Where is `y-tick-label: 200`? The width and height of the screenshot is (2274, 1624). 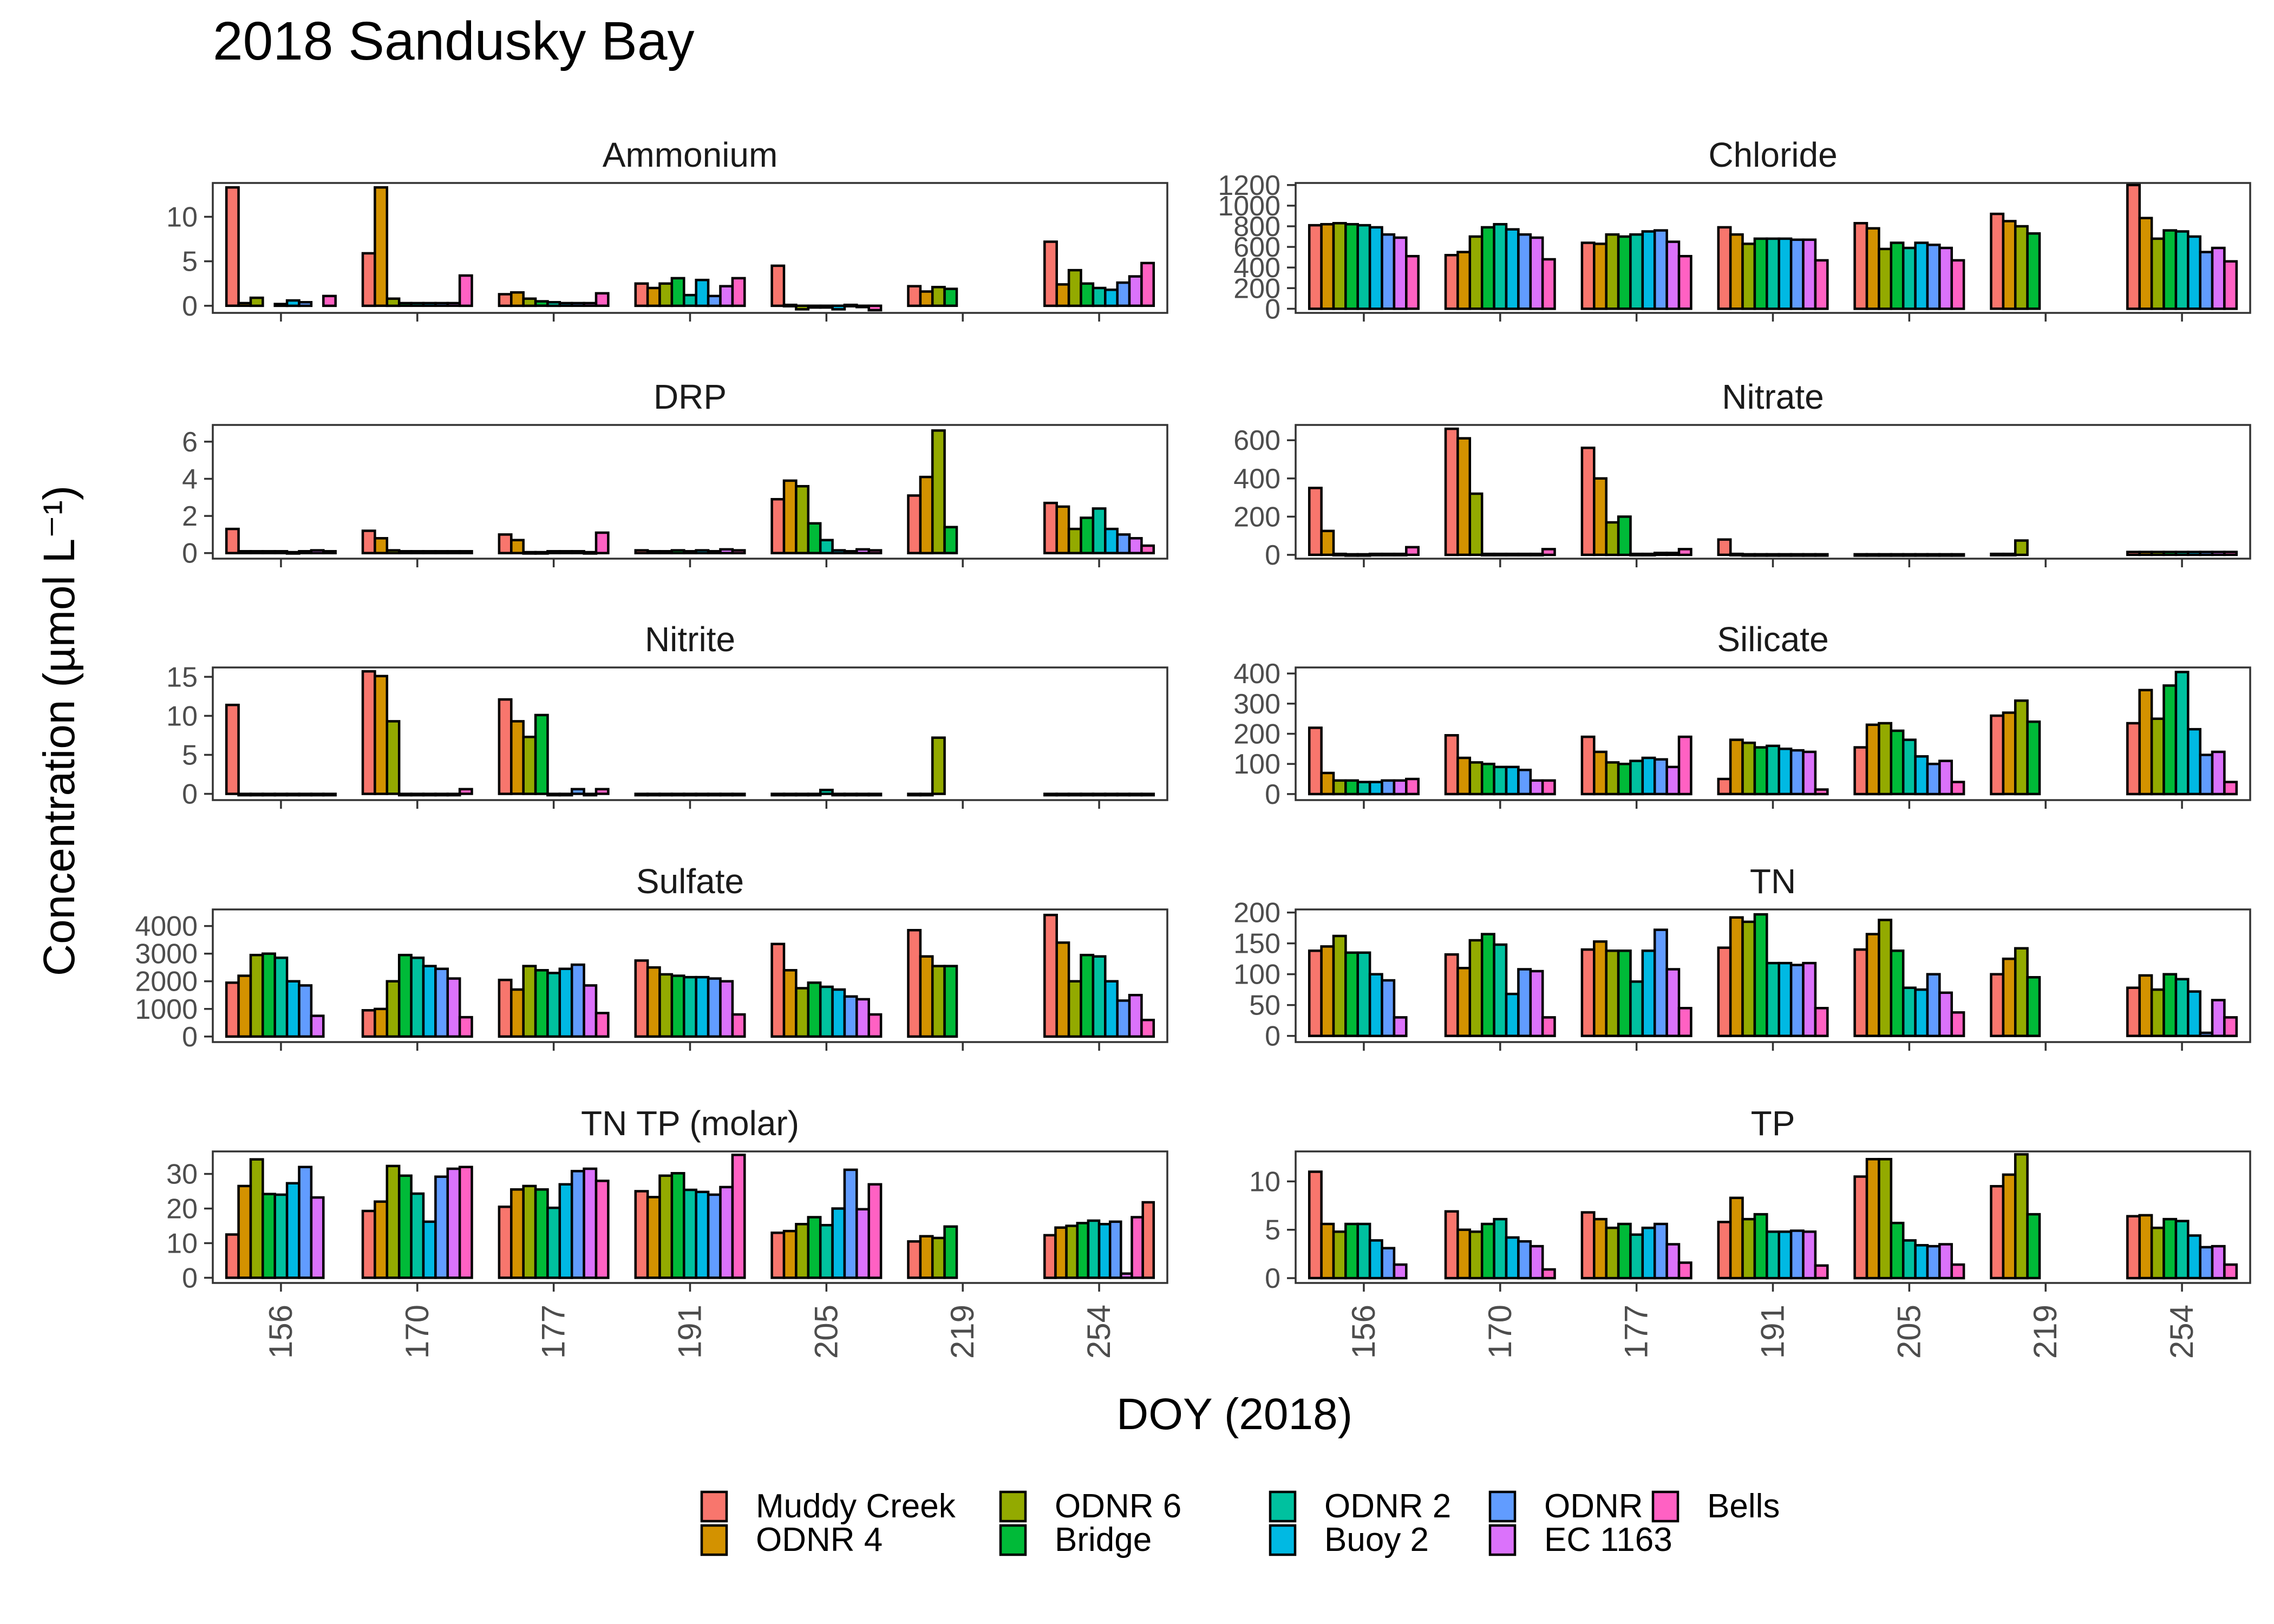 y-tick-label: 200 is located at coordinates (1256, 517).